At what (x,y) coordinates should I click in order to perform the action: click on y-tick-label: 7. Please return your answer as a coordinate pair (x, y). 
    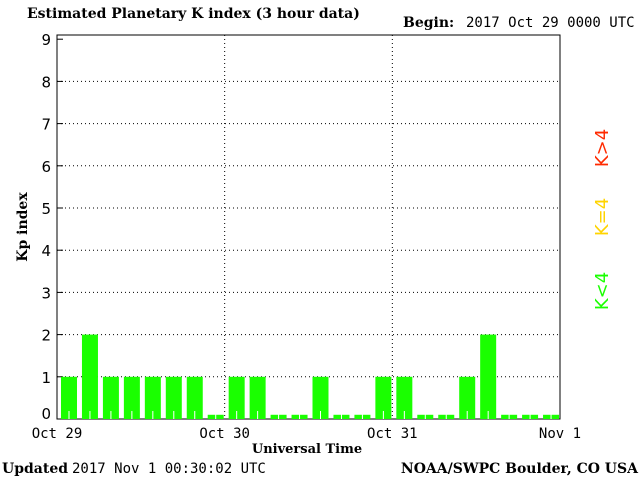
    Looking at the image, I should click on (46, 125).